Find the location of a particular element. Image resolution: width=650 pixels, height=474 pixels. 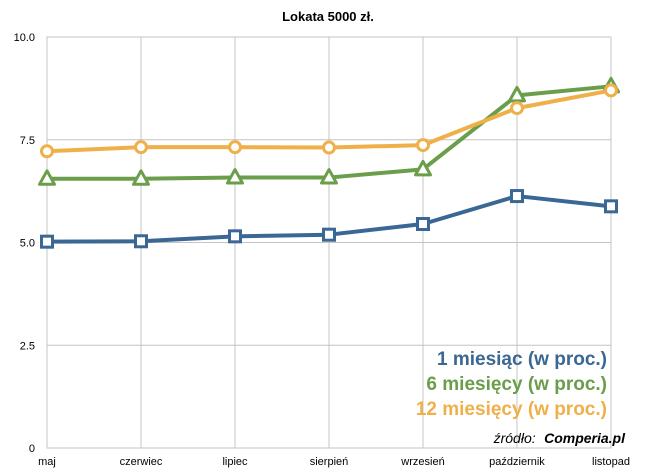

x-tick-label: czerwiec is located at coordinates (141, 462).